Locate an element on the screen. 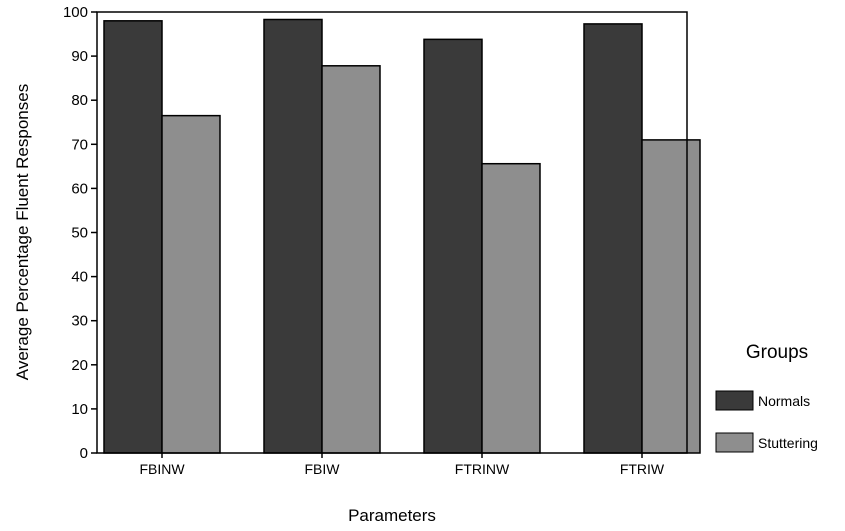 The image size is (845, 531). bar-normals-fbiw is located at coordinates (293, 236).